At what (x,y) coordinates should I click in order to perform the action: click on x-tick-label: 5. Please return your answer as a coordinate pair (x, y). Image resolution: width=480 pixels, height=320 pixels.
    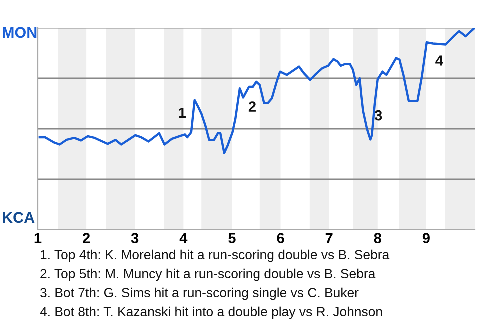
    Looking at the image, I should click on (232, 238).